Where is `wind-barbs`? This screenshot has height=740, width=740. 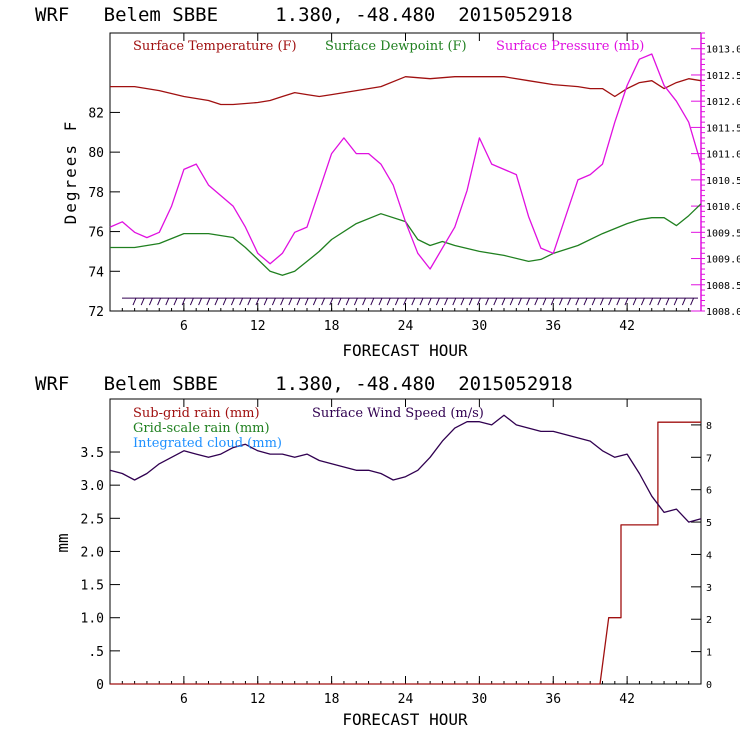 wind-barbs is located at coordinates (410, 301).